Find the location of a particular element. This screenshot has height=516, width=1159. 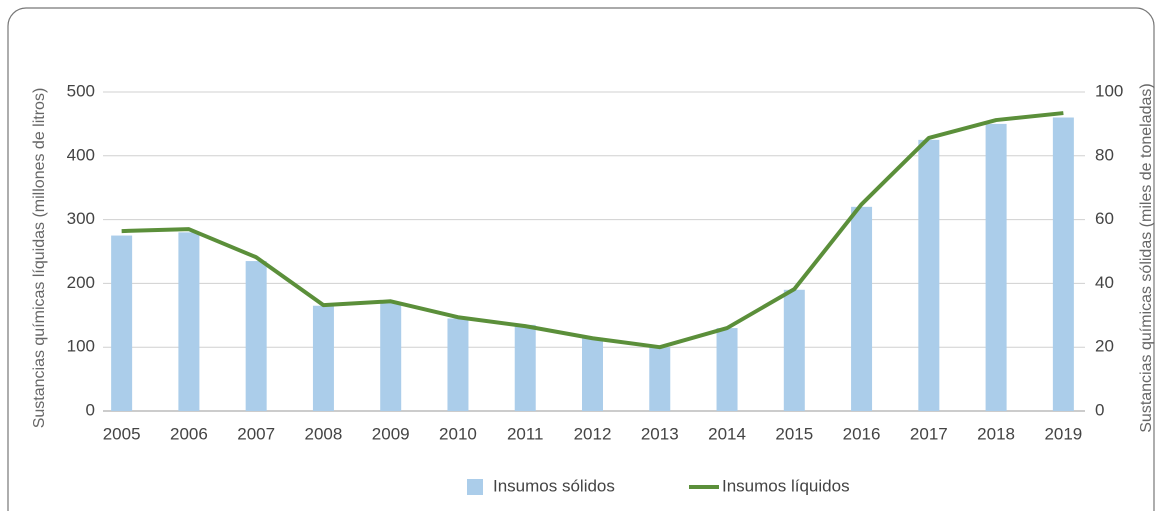

legend-label: Insumos líquidos is located at coordinates (786, 485).